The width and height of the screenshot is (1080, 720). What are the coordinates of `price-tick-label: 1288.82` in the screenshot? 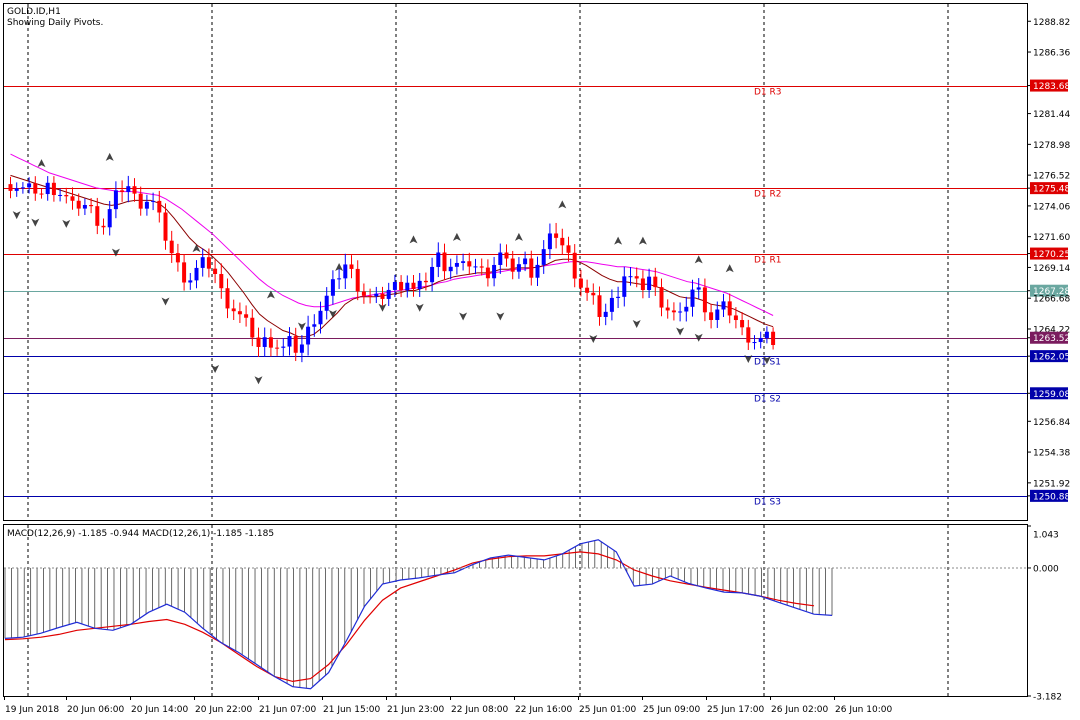 It's located at (1051, 23).